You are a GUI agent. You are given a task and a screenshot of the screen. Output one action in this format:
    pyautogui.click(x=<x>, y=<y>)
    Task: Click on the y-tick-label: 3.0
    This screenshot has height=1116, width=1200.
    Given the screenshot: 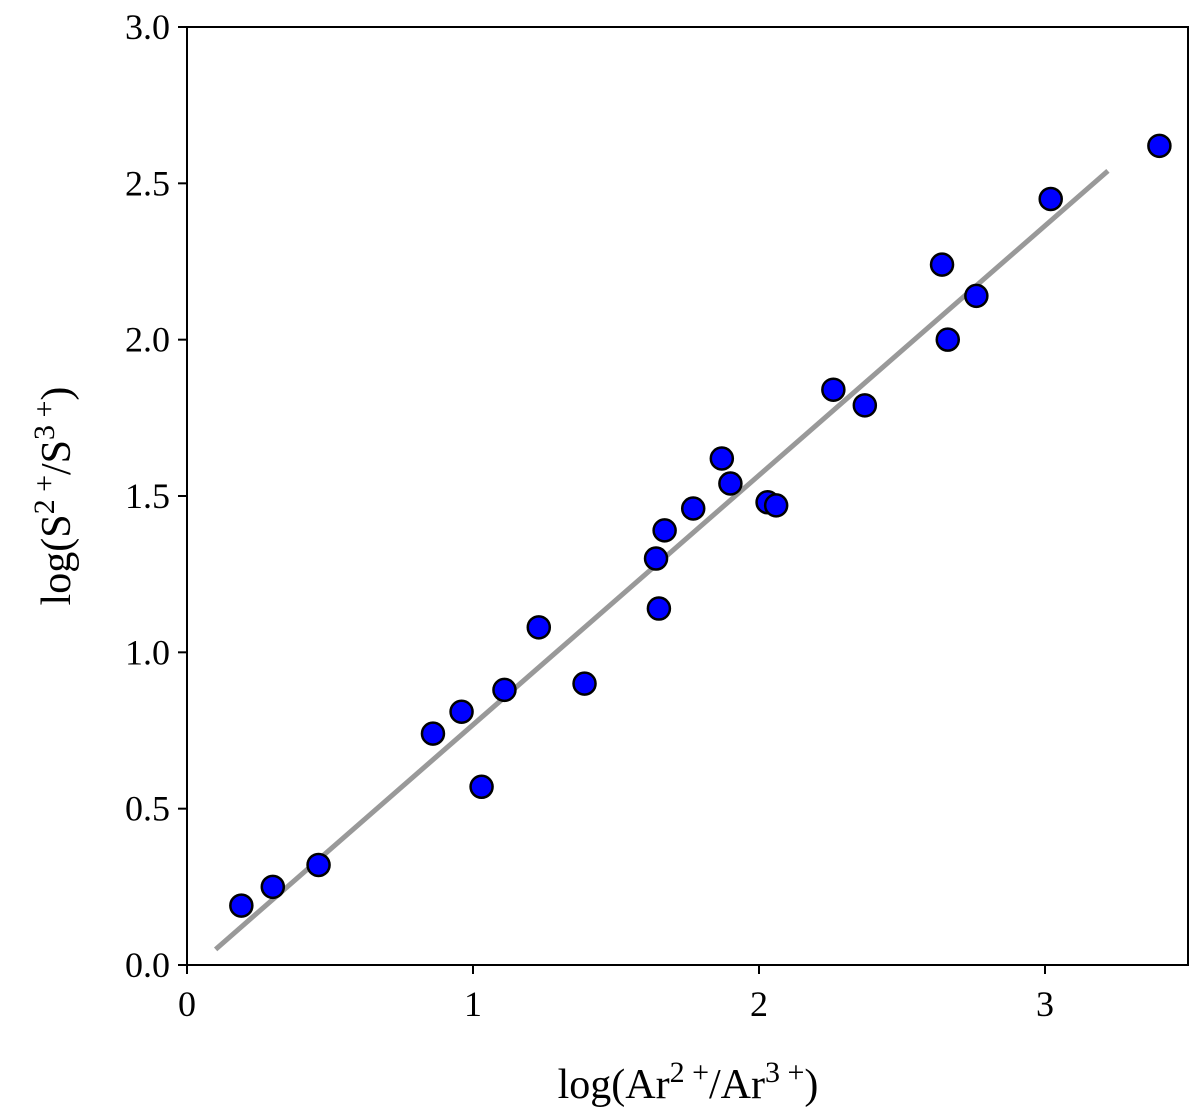 What is the action you would take?
    pyautogui.click(x=147, y=27)
    